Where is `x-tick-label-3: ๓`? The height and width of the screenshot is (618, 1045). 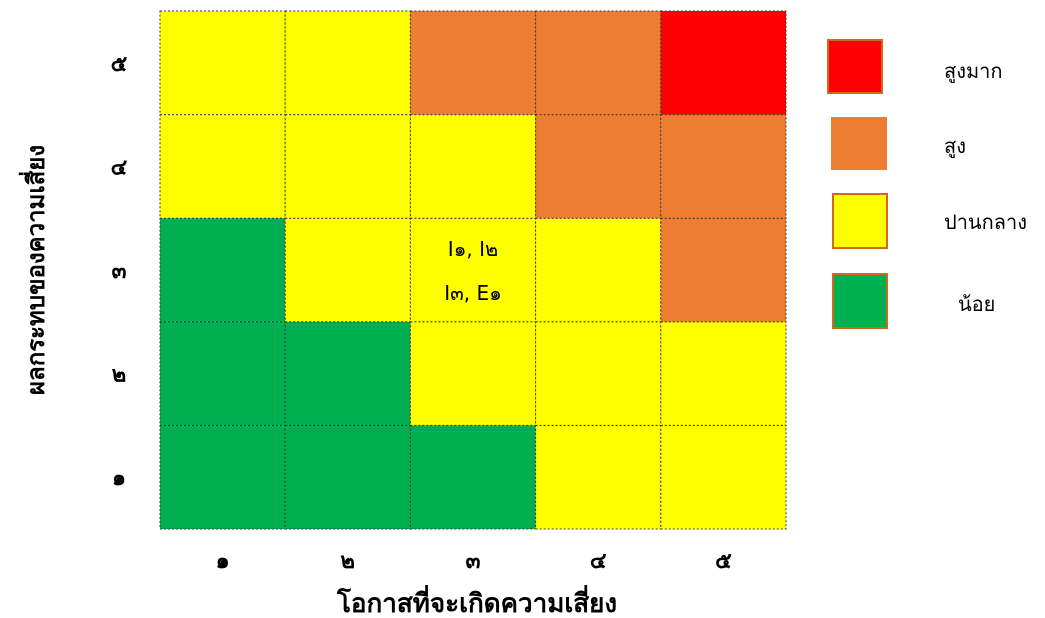 x-tick-label-3: ๓ is located at coordinates (472, 561).